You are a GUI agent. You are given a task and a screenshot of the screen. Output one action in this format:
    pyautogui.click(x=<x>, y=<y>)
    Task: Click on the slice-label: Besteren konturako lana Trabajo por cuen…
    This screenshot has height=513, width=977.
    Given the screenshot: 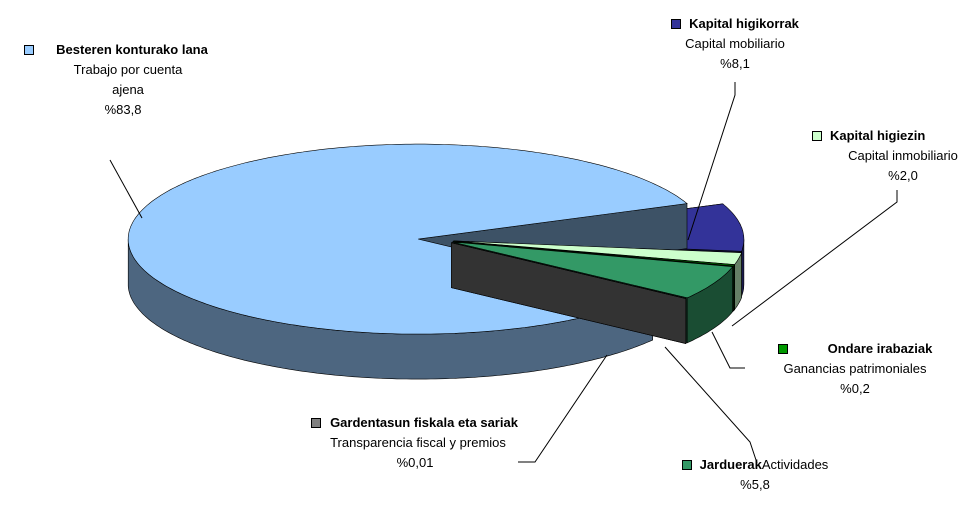 What is the action you would take?
    pyautogui.click(x=123, y=80)
    